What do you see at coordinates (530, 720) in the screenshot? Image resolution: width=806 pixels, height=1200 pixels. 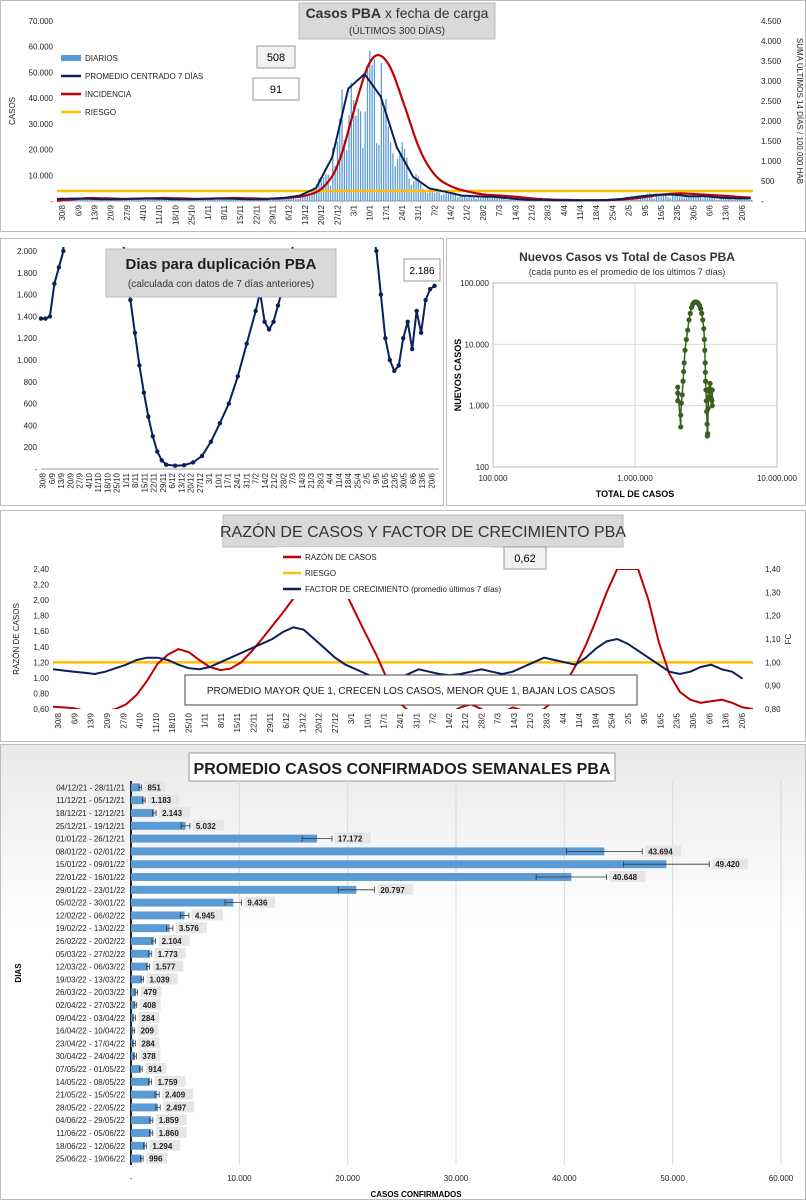 I see `x-tick-label: 21/3` at bounding box center [530, 720].